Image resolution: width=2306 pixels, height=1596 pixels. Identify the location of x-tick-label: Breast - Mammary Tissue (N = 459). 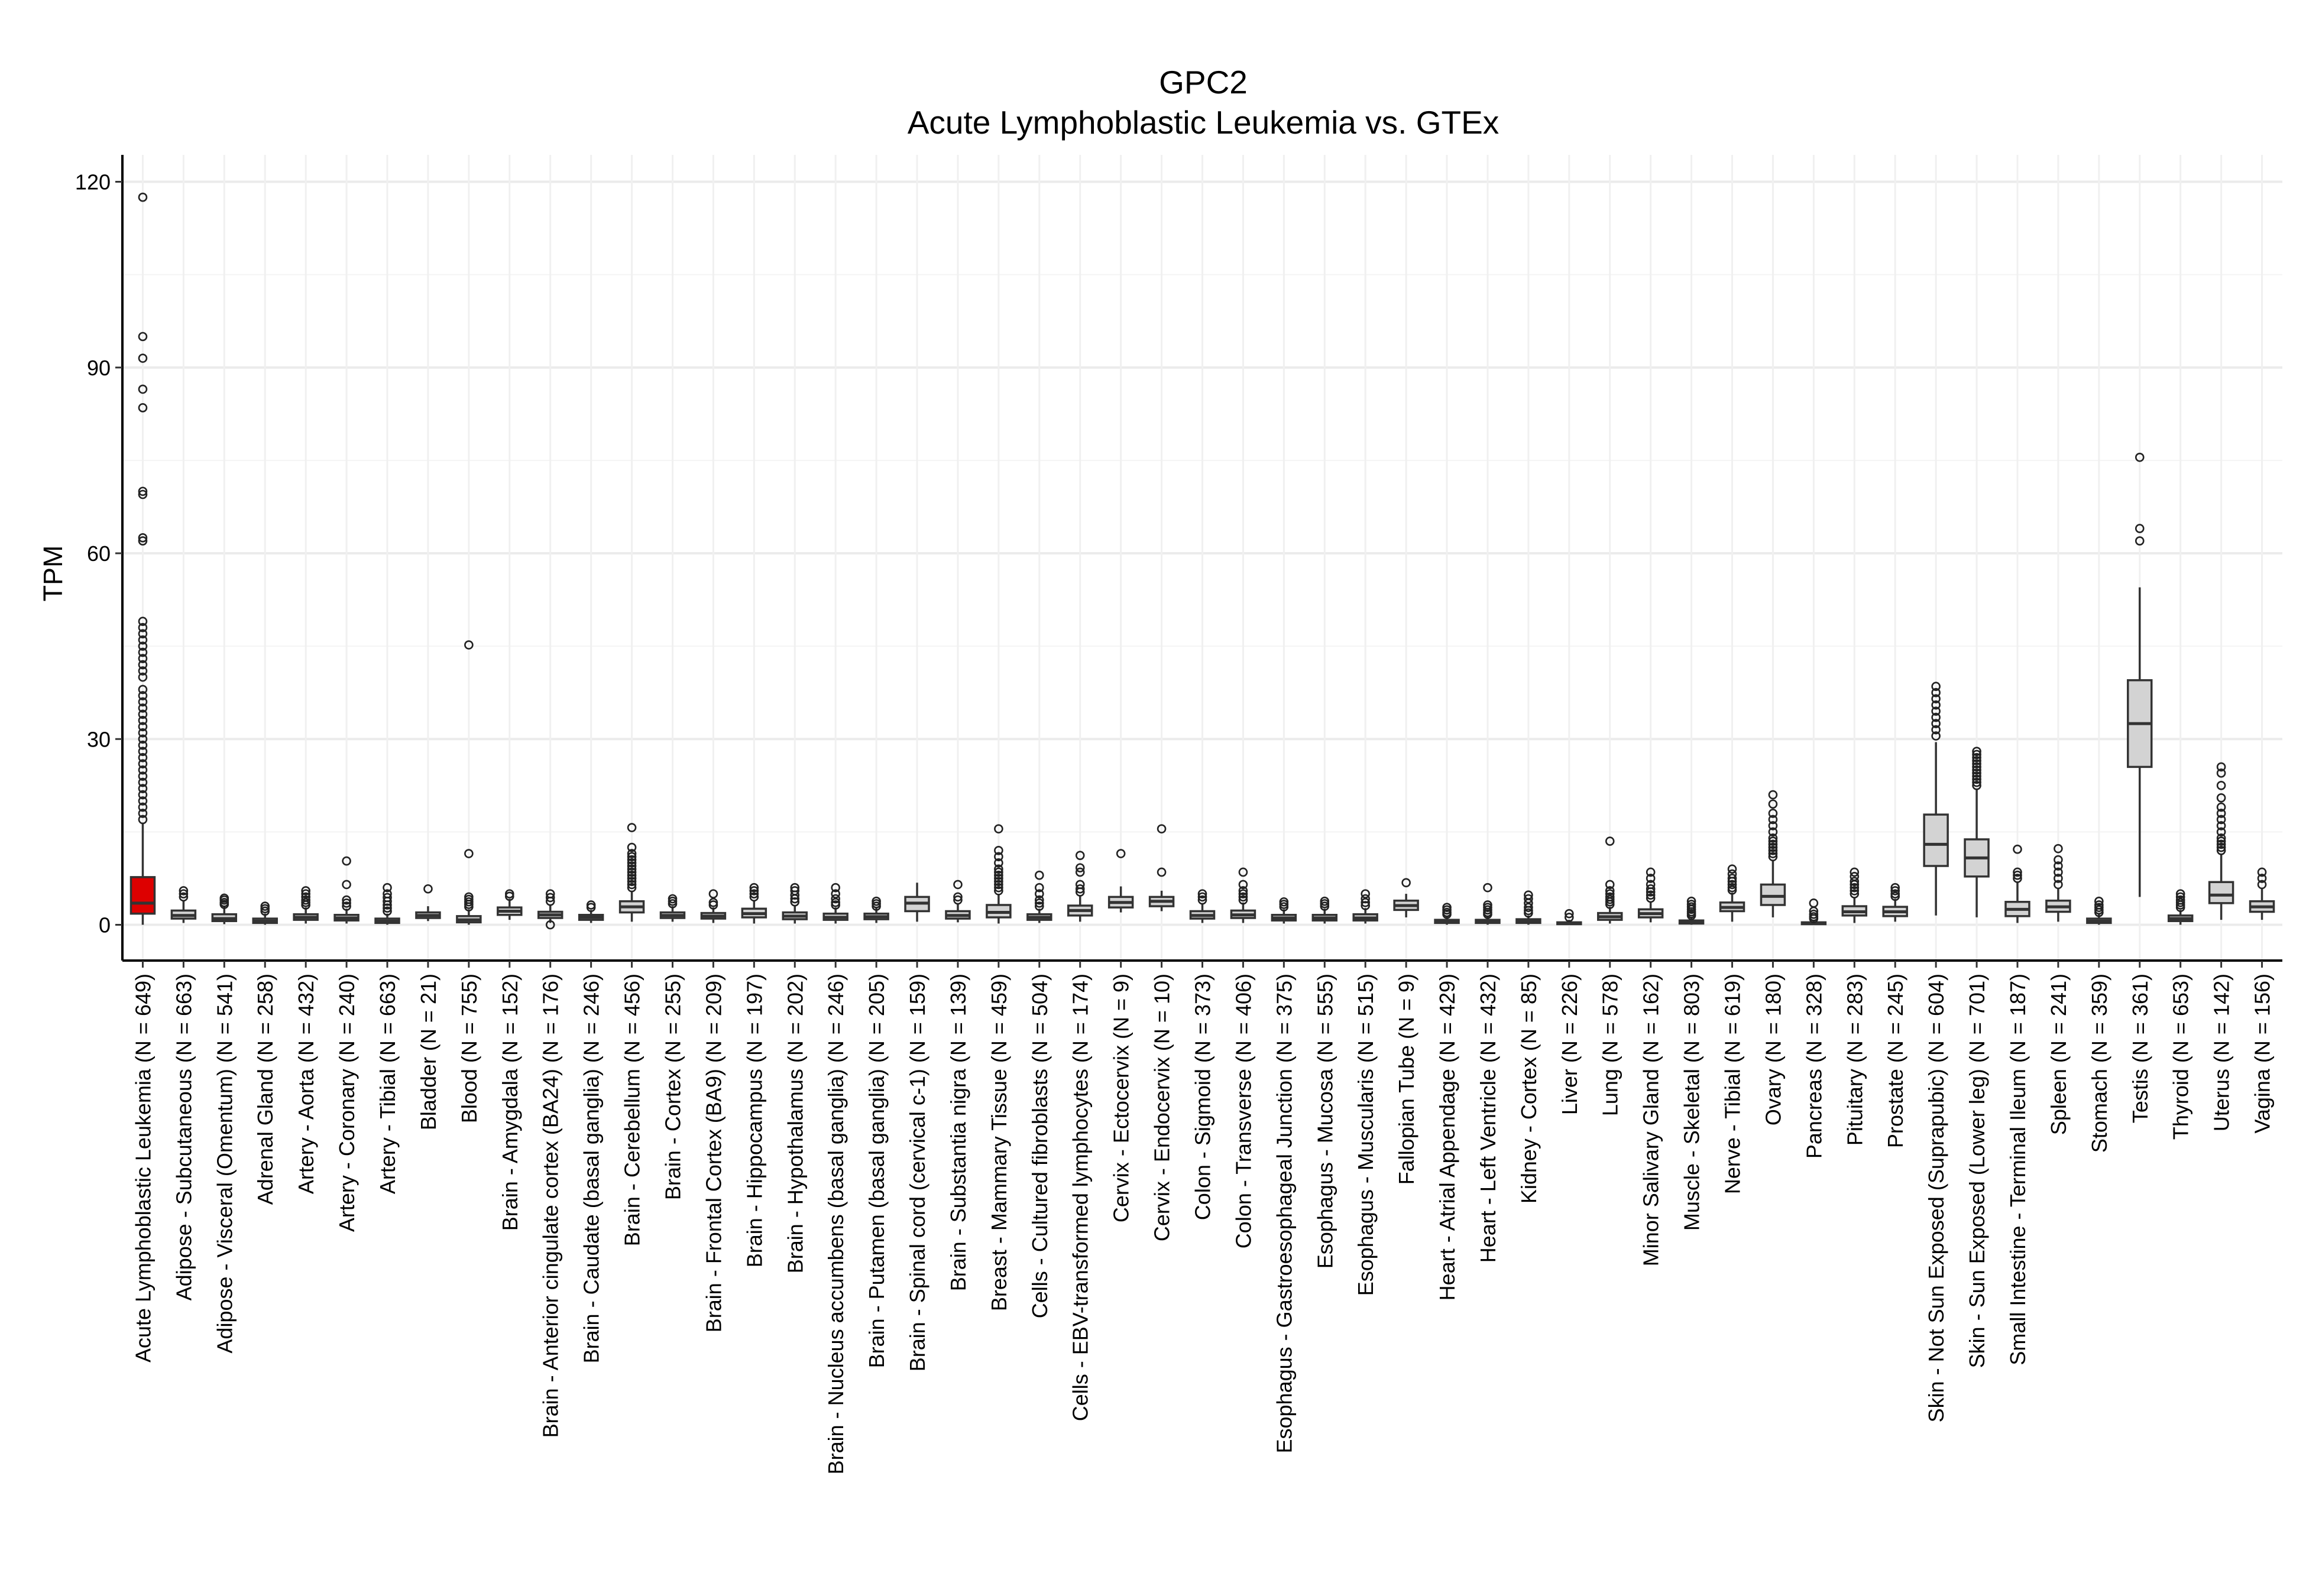
(999, 1142).